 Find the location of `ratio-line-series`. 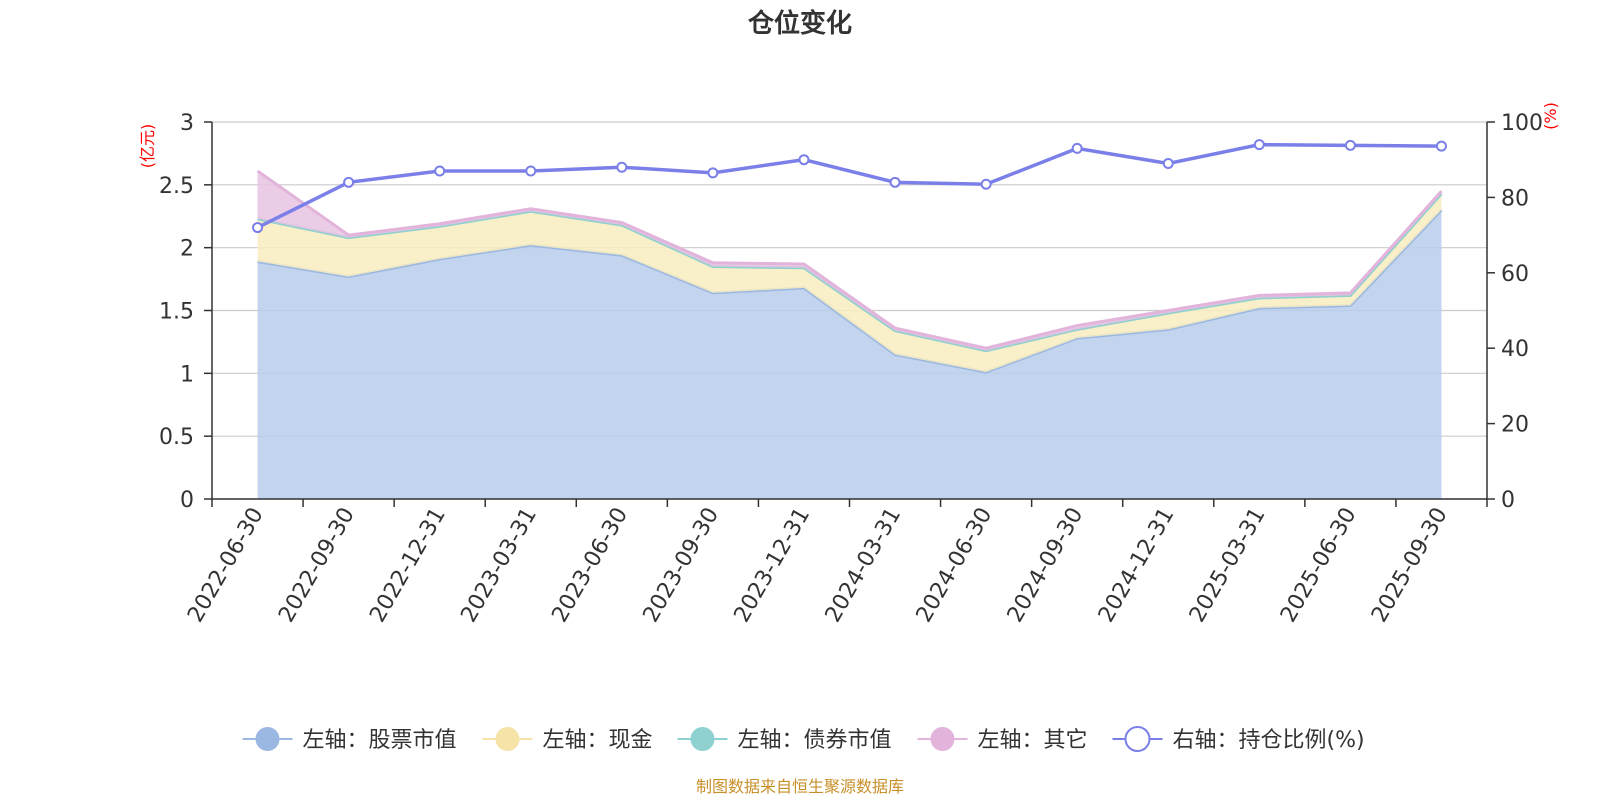

ratio-line-series is located at coordinates (849, 186).